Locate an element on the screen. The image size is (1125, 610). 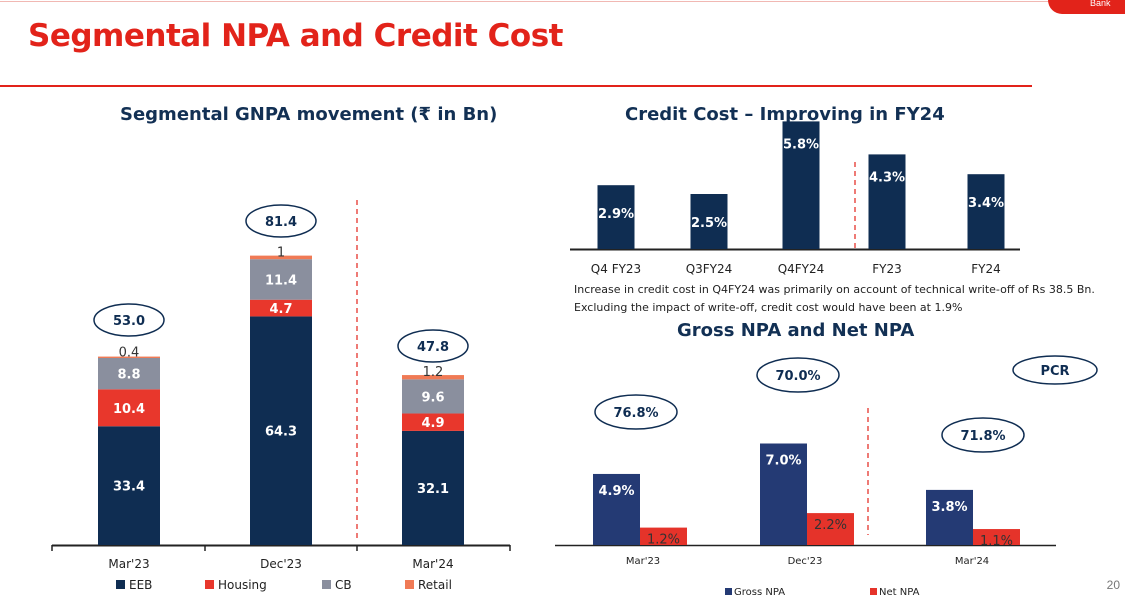
gross-npa-label: 7.0% is located at coordinates (783, 461).